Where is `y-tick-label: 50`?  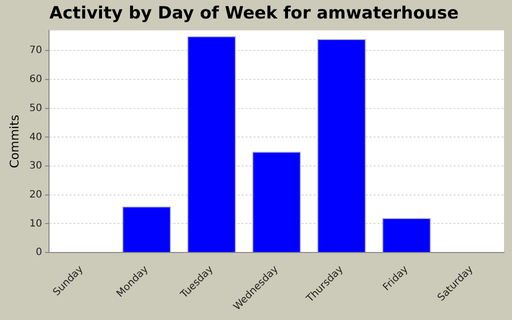 y-tick-label: 50 is located at coordinates (35, 108).